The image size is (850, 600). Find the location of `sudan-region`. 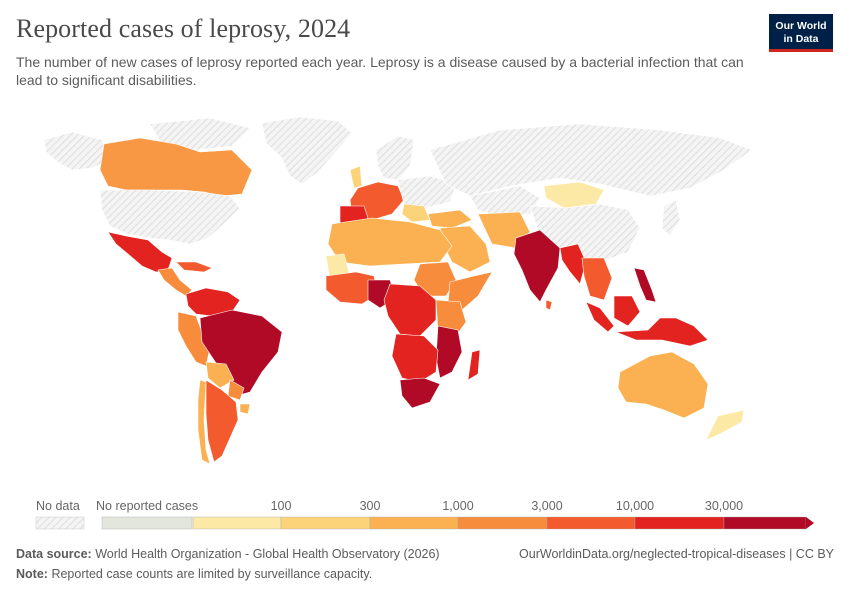

sudan-region is located at coordinates (435, 279).